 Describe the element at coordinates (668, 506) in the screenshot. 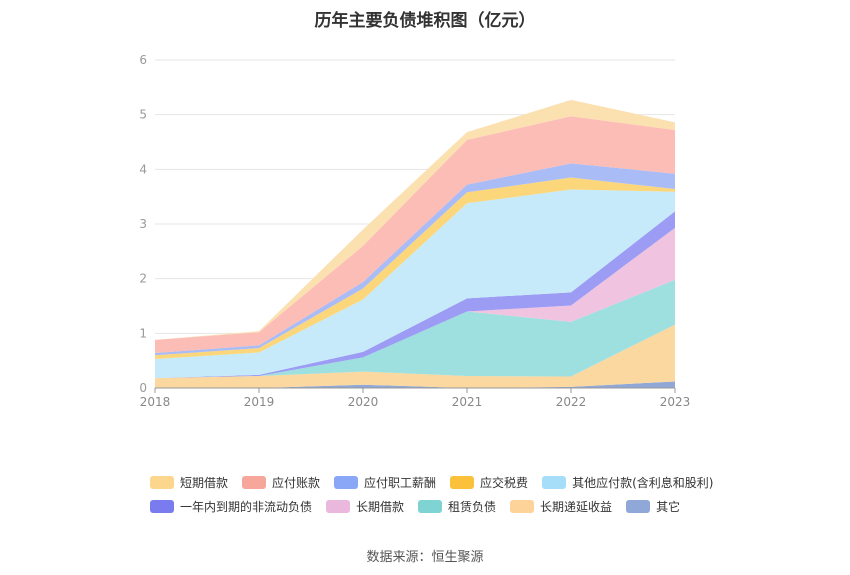

I see `legend-label: 其它` at that location.